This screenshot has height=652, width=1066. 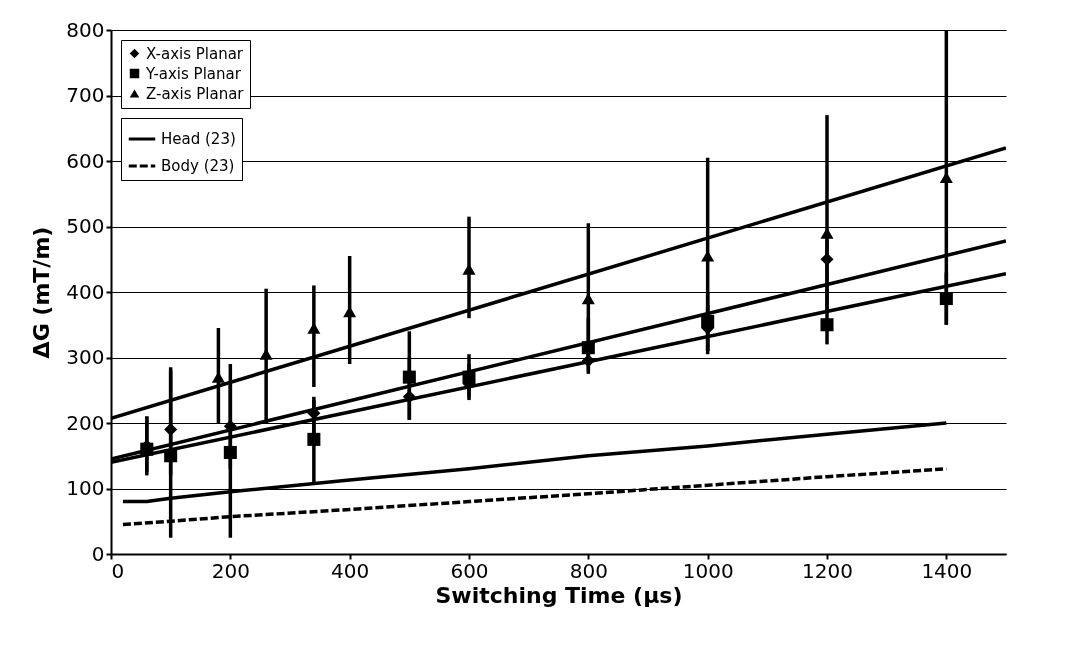 I want to click on x-tick-label: 0, so click(x=118, y=570).